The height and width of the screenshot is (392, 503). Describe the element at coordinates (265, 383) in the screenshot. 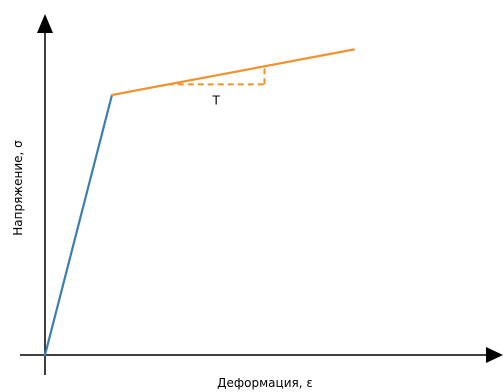

I see `x-axis-label: Деформация, ε` at that location.